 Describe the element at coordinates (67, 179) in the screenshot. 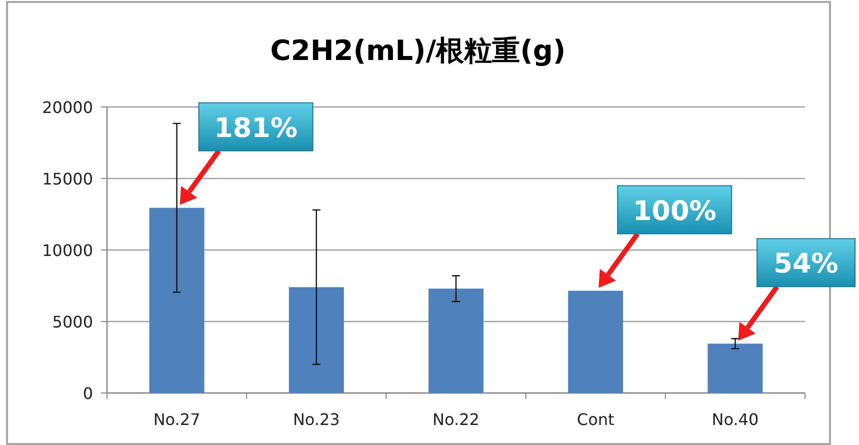

I see `y-tick-label: 15000` at that location.